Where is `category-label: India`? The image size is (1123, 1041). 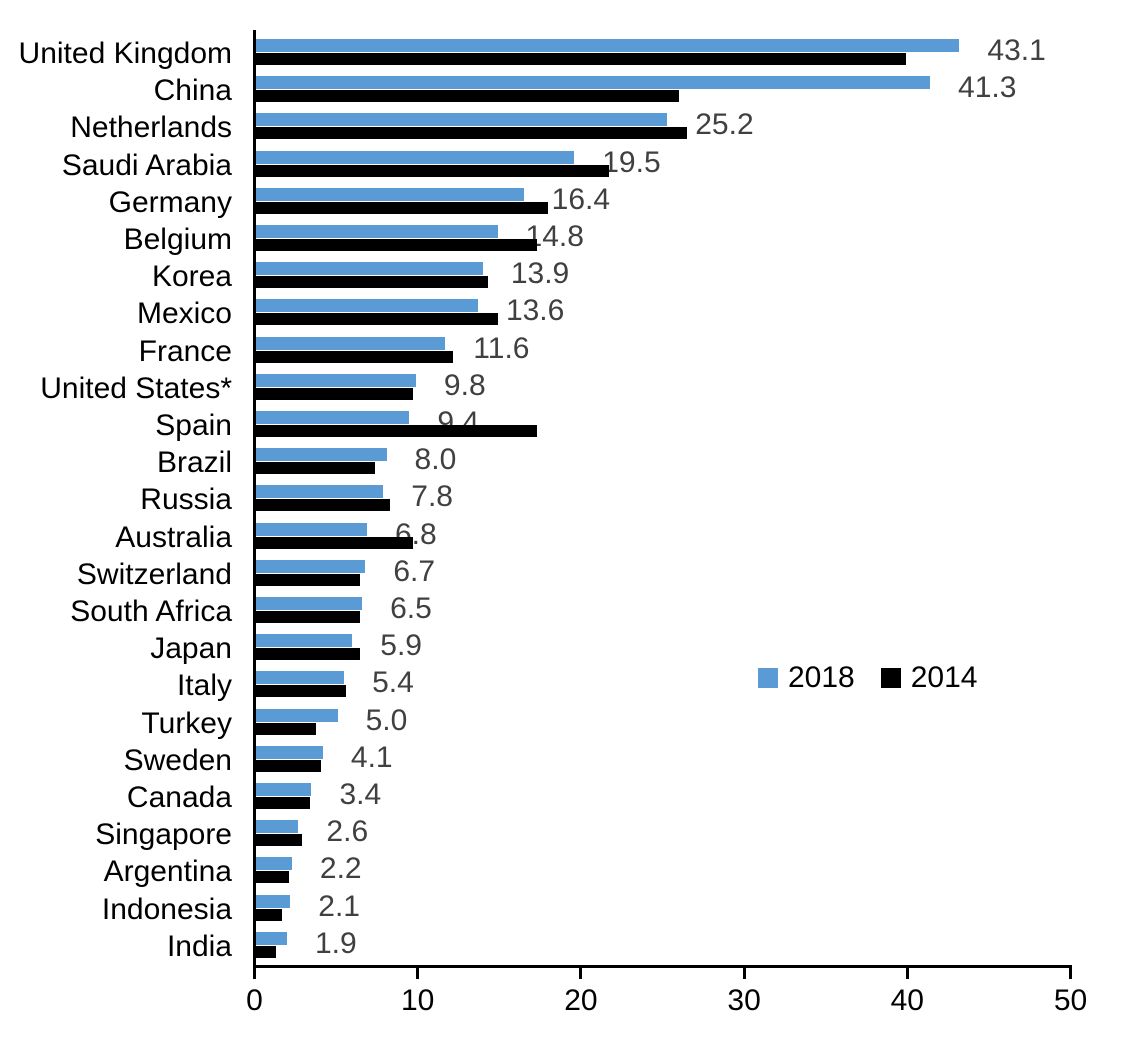
category-label: India is located at coordinates (199, 946).